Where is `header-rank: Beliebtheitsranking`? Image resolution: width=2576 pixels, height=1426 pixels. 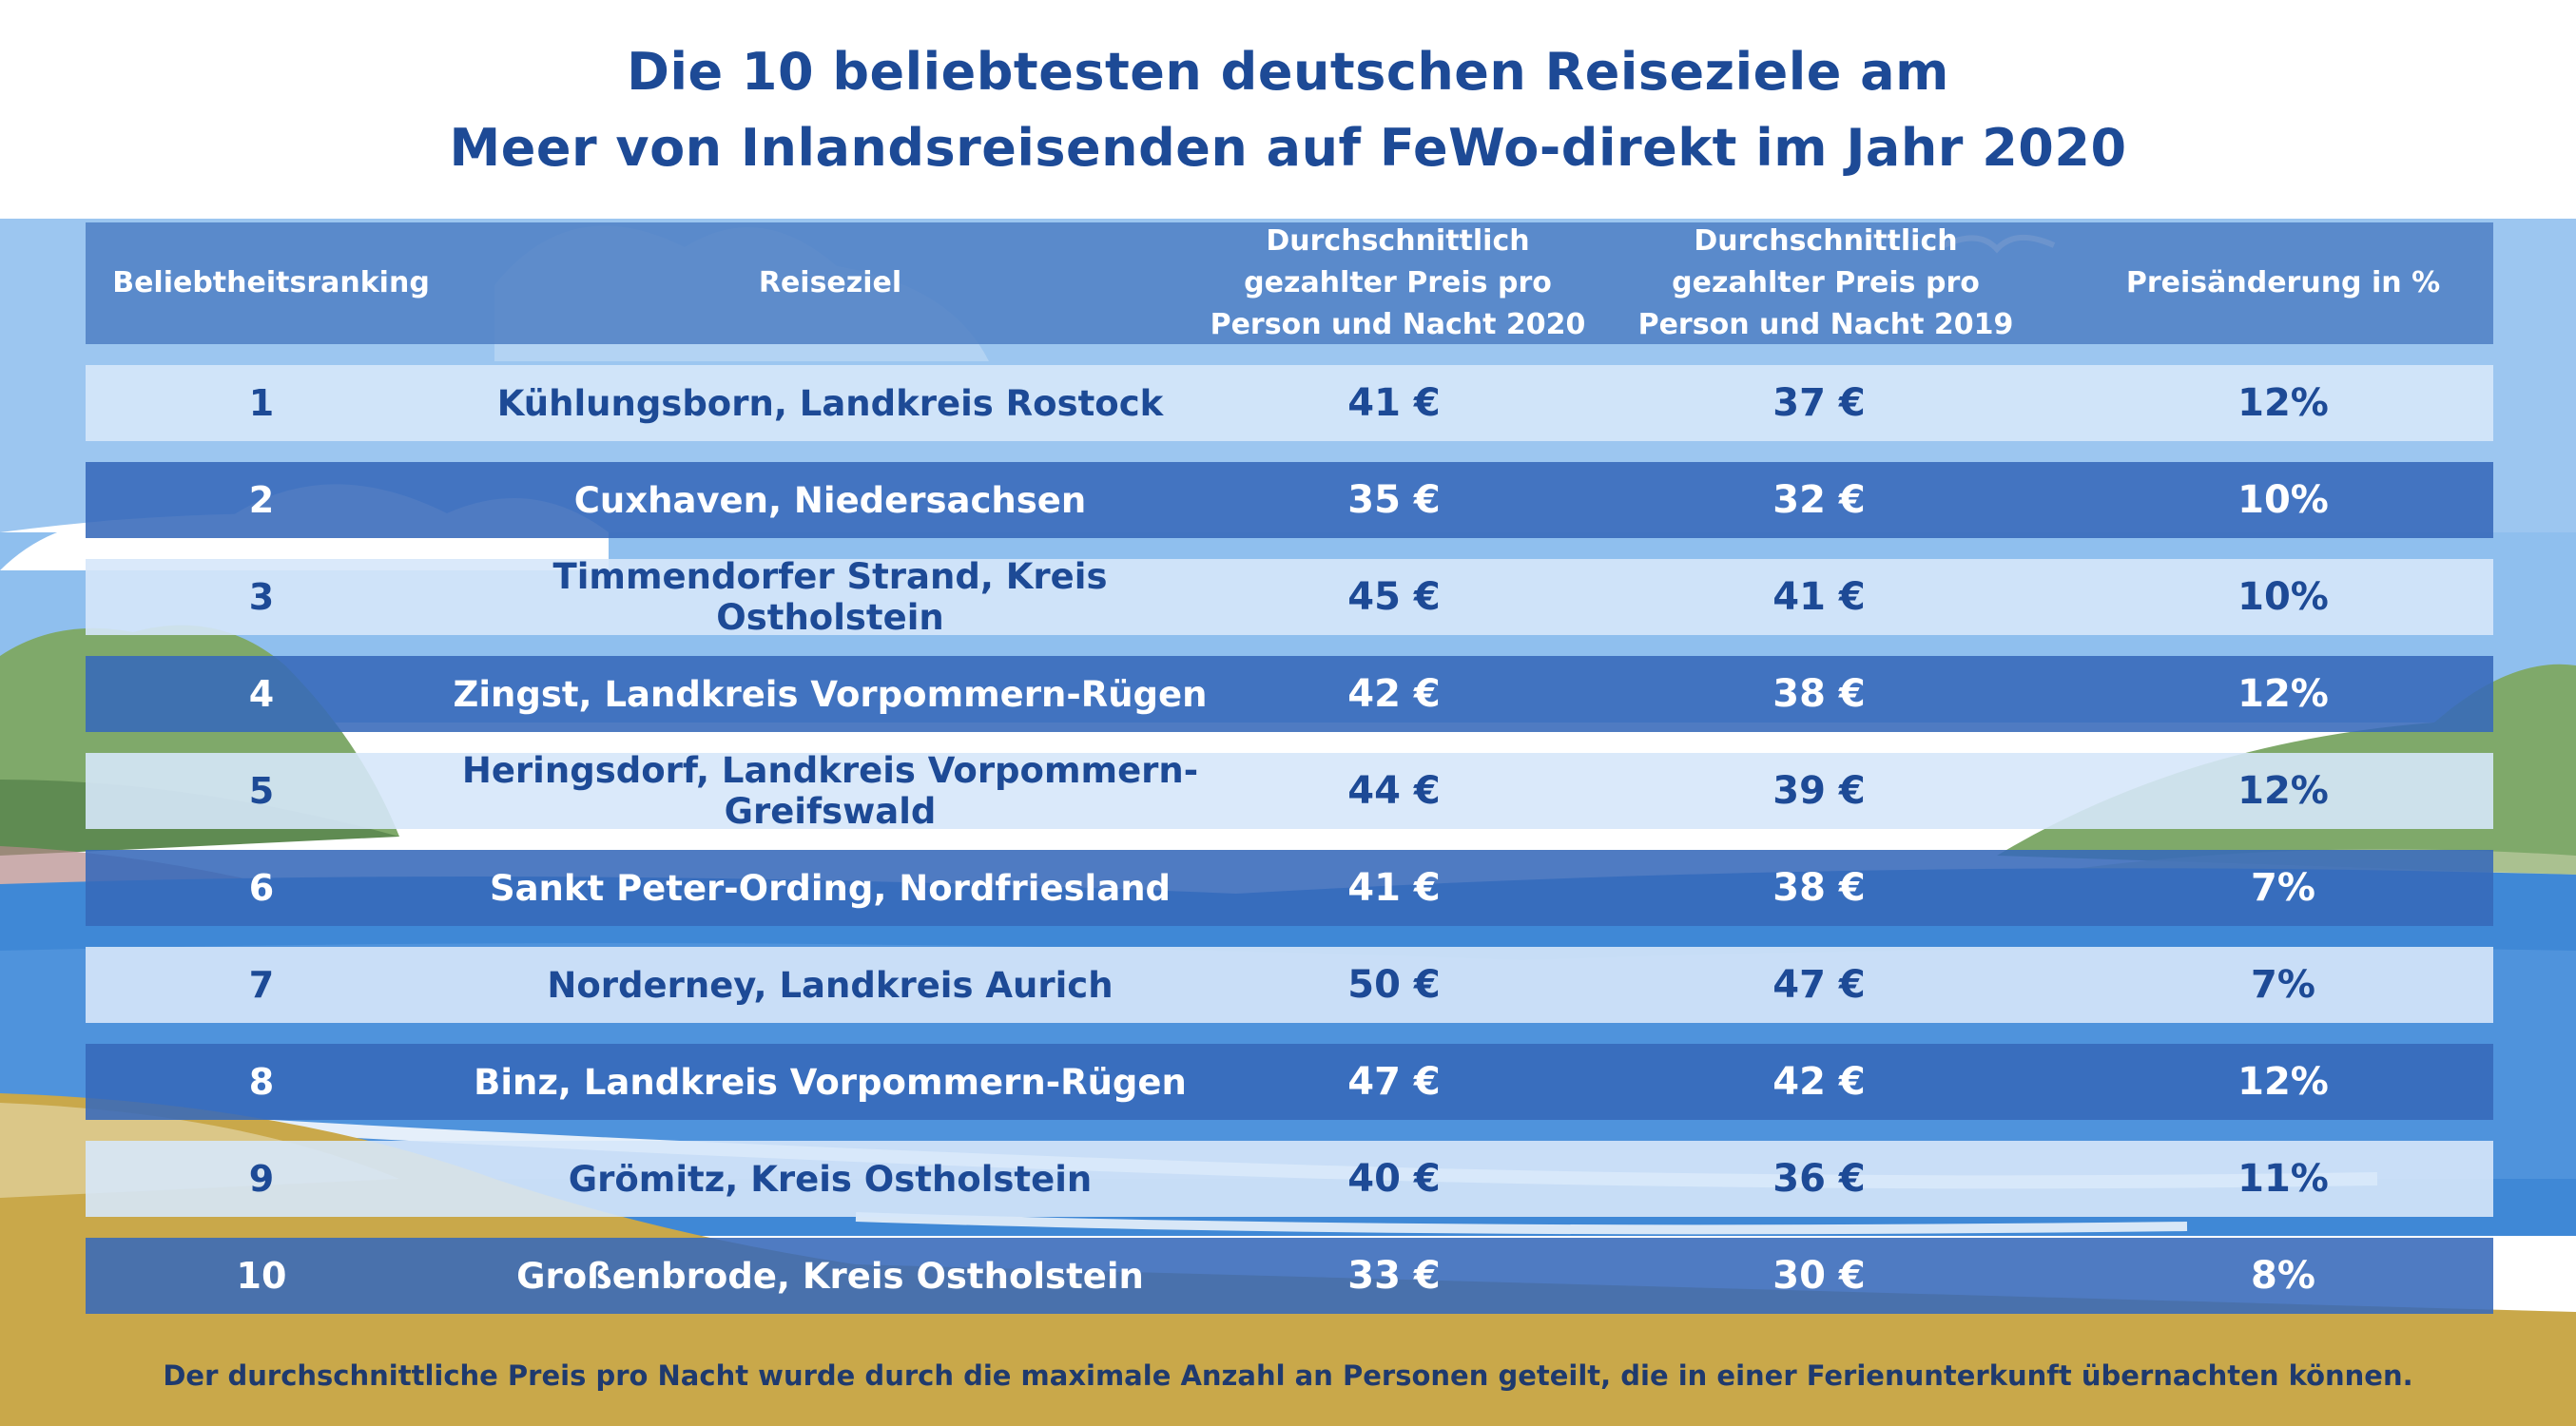 header-rank: Beliebtheitsranking is located at coordinates (271, 282).